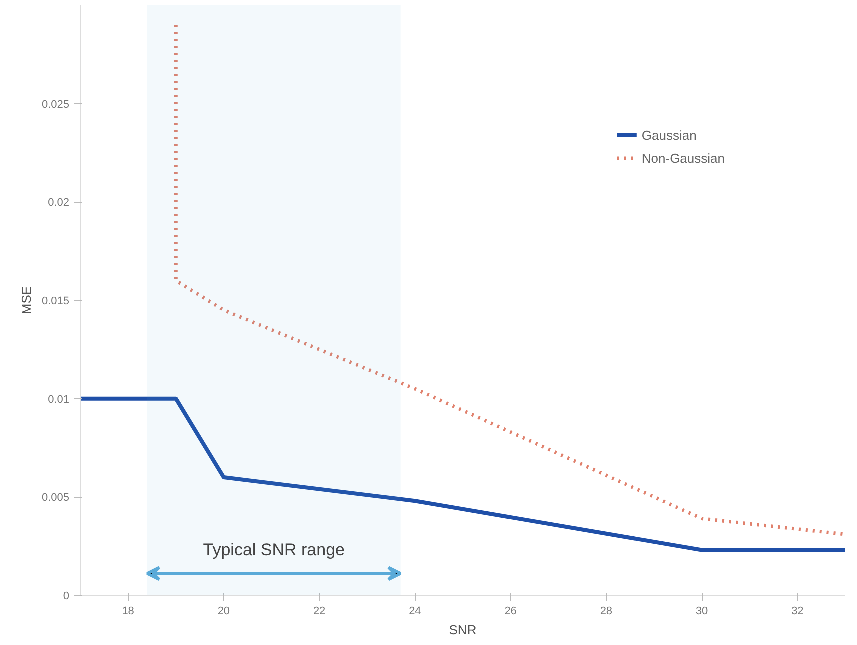  Describe the element at coordinates (463, 630) in the screenshot. I see `x-axis-title: SNR` at that location.